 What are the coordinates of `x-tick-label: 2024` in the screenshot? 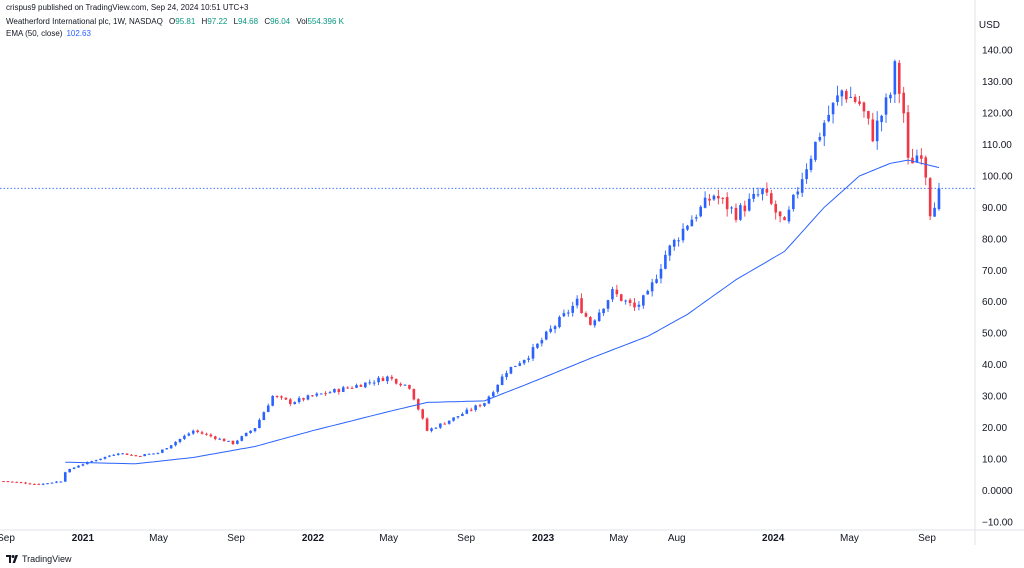 It's located at (773, 538).